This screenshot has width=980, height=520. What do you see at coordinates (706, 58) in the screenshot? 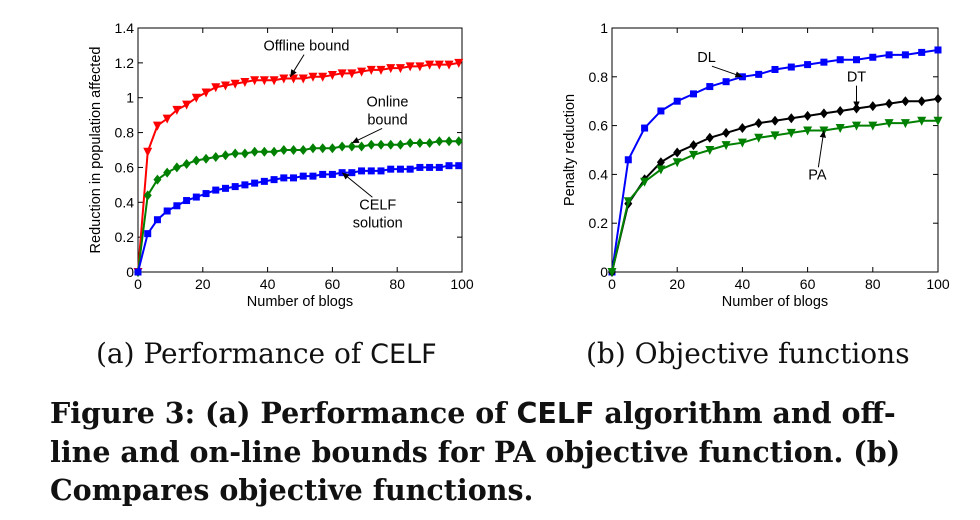
I see `annotation-line: DL` at bounding box center [706, 58].